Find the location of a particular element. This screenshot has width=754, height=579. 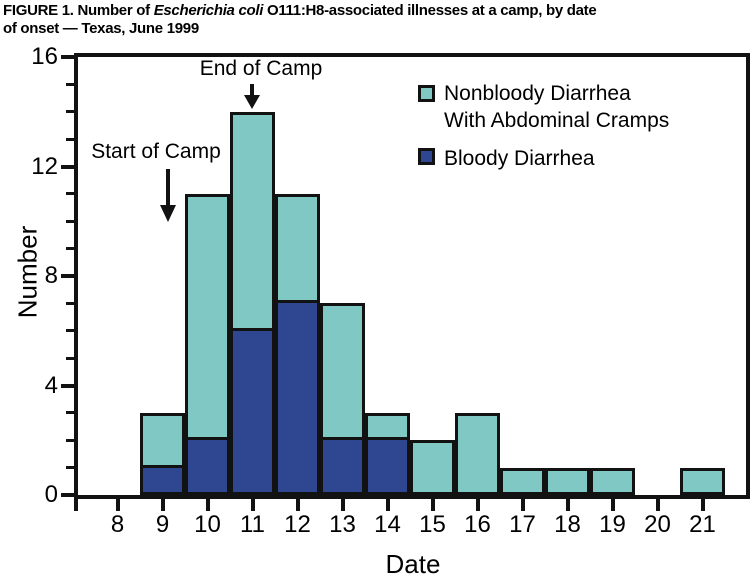

legend-label-nonbloody-line2: With Abdominal Cramps is located at coordinates (557, 120).